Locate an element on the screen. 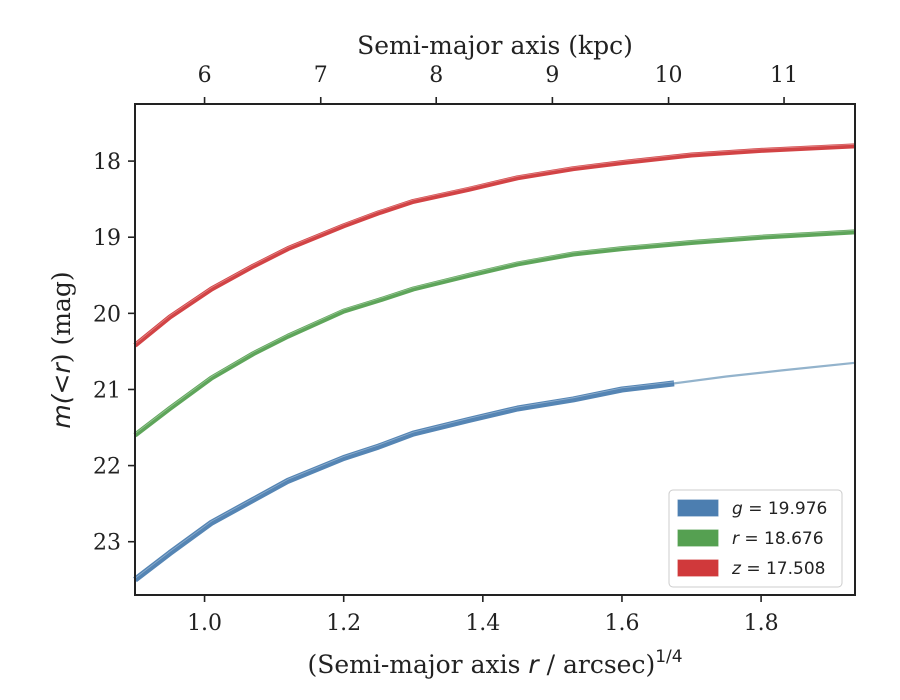 This screenshot has width=900, height=700. top-x-tick-label: 10 is located at coordinates (669, 75).